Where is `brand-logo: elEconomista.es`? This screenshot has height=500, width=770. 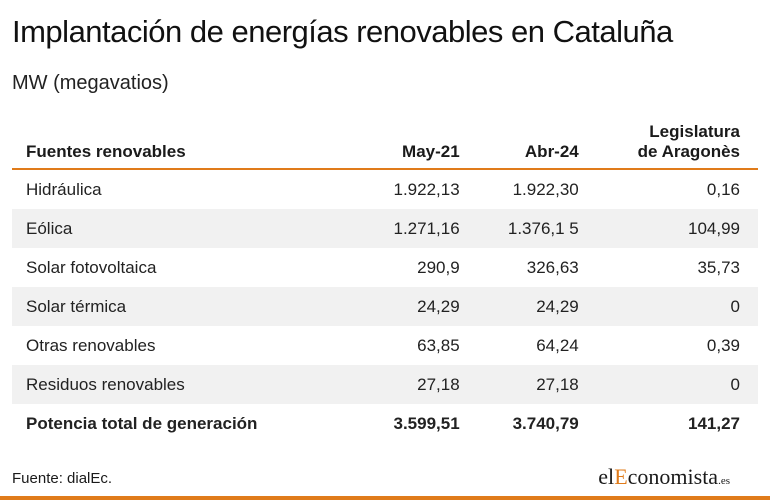 brand-logo: elEconomista.es is located at coordinates (664, 477).